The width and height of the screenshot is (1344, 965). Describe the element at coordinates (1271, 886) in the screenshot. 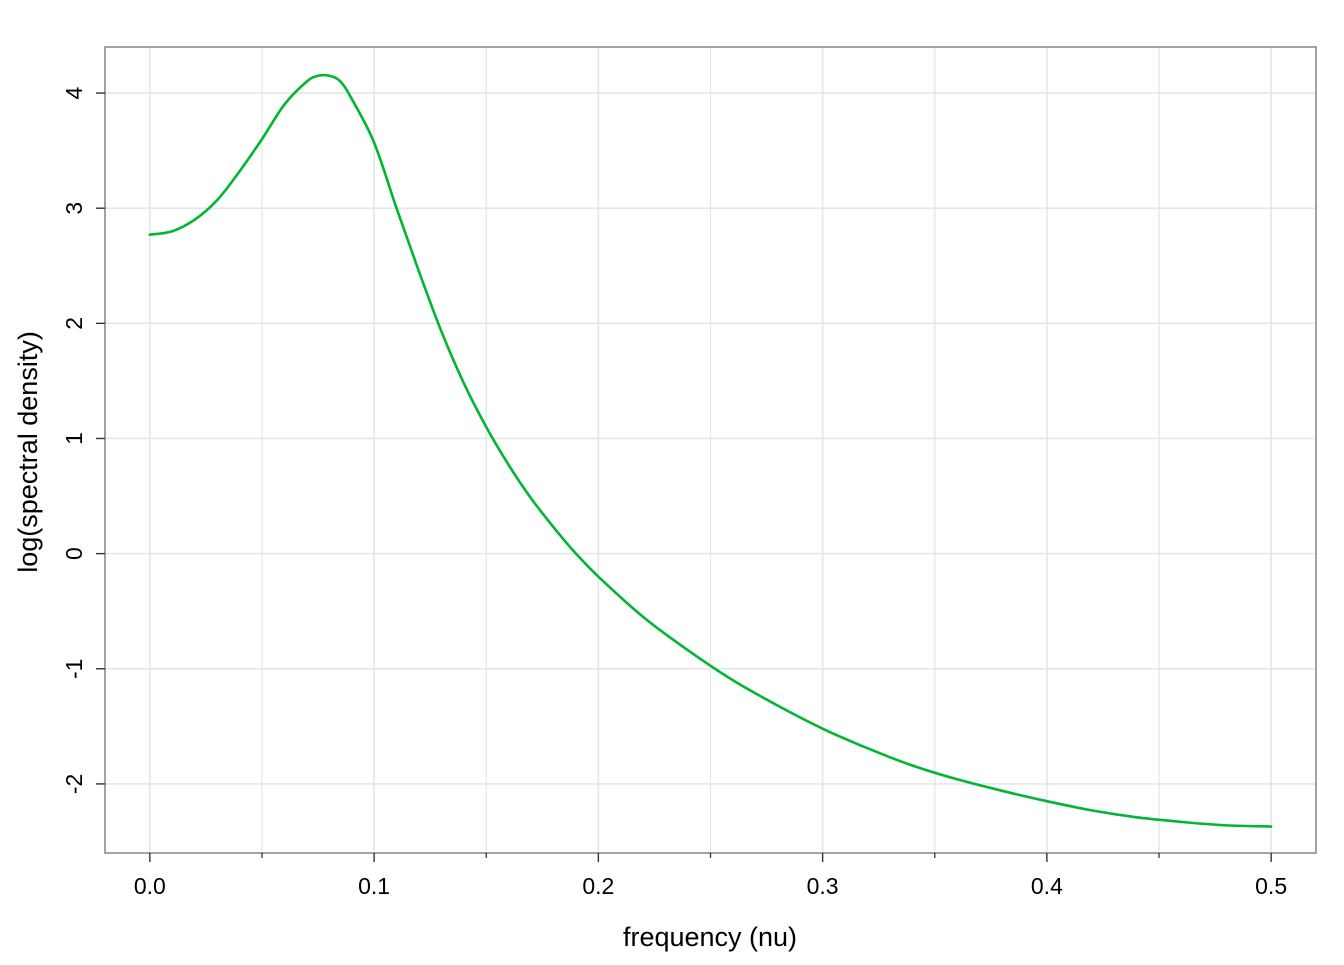

I see `x-tick-label: 0.5` at that location.